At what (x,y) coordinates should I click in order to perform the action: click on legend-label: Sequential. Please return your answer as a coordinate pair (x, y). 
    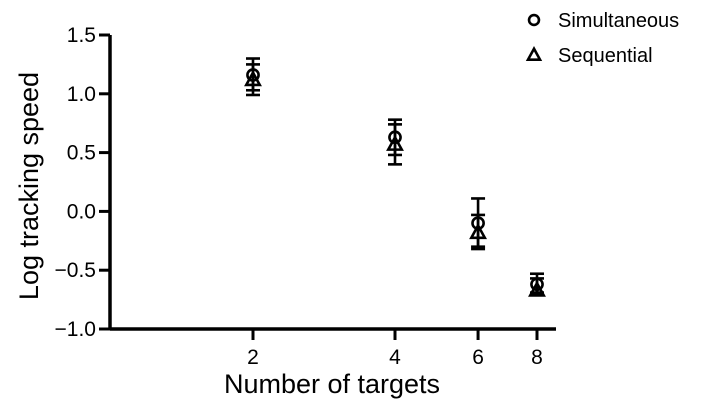
    Looking at the image, I should click on (605, 56).